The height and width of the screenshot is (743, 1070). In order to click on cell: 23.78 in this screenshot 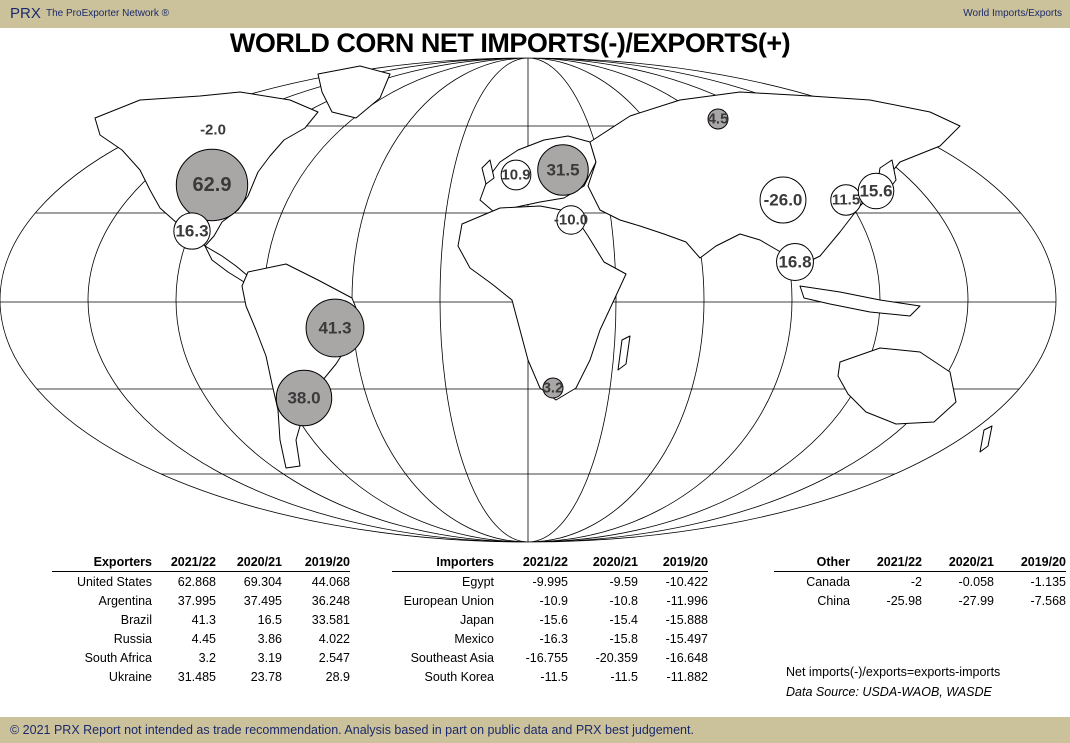, I will do `click(266, 676)`.